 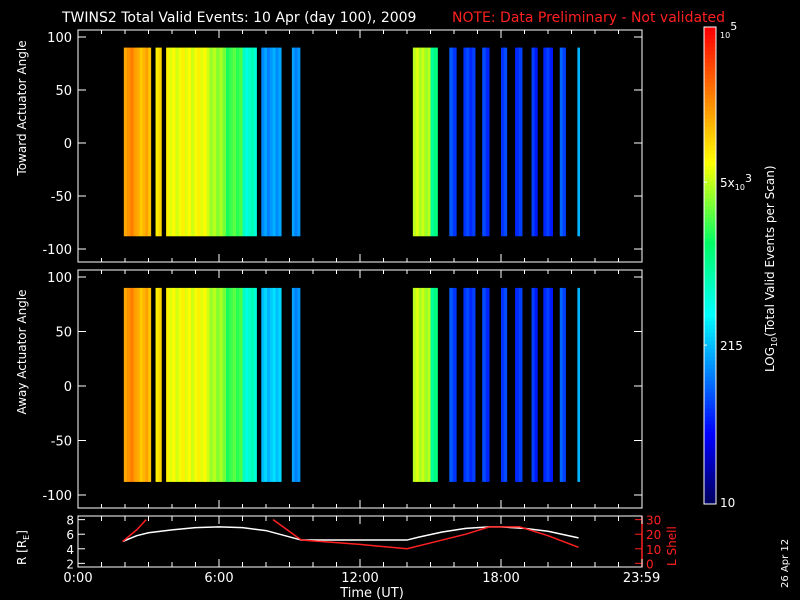 I want to click on time-tick-label: 12:00, so click(x=359, y=578).